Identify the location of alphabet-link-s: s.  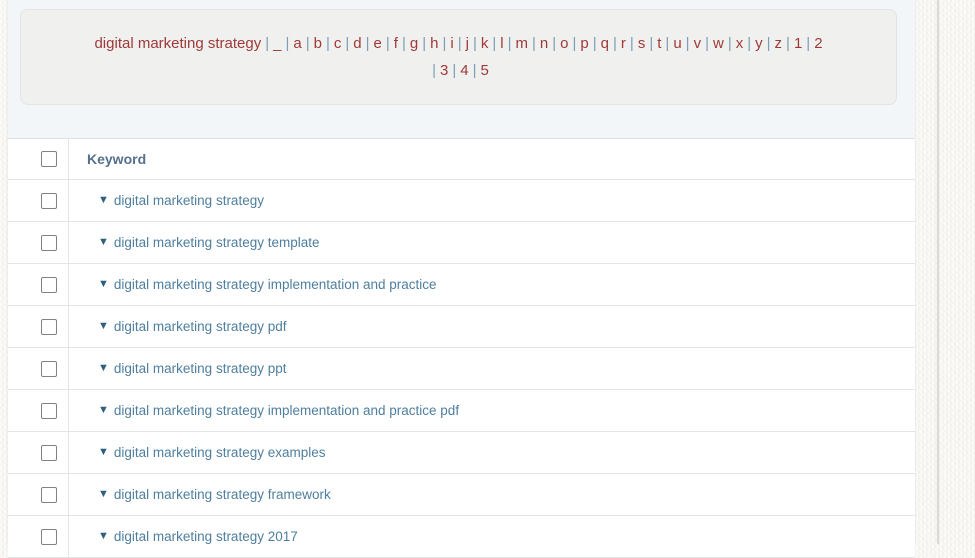
(641, 43).